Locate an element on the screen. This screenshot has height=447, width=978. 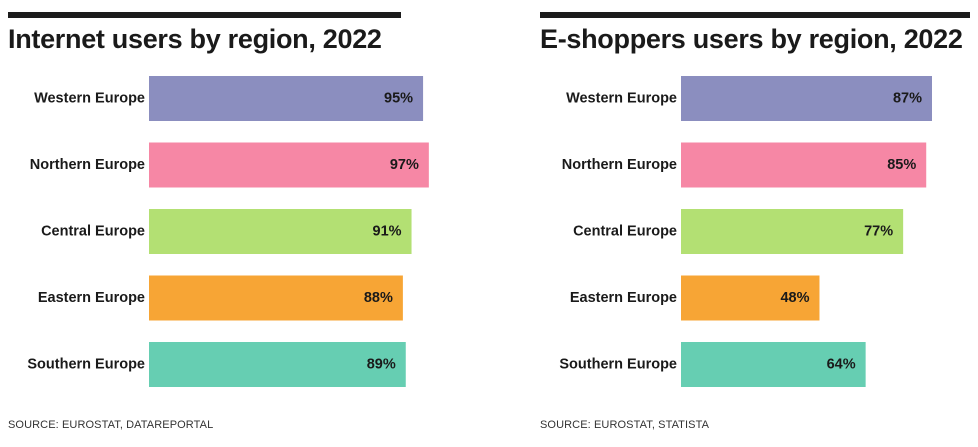
value-label: 64% is located at coordinates (841, 365).